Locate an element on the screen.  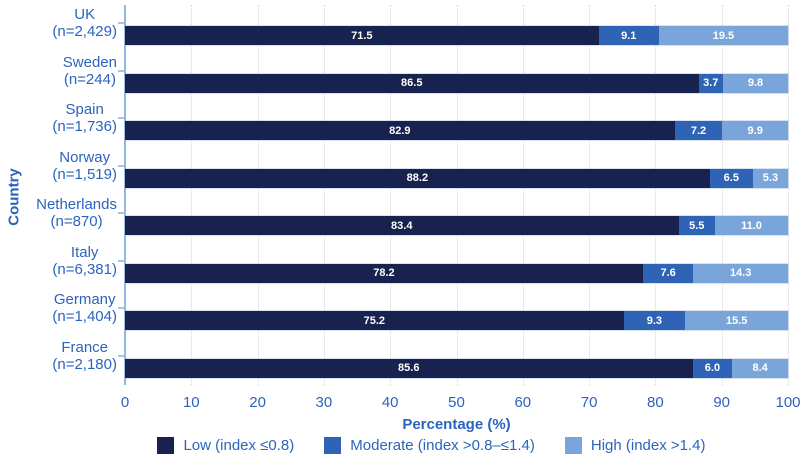
bar-segment-low: 83.4 is located at coordinates (402, 225).